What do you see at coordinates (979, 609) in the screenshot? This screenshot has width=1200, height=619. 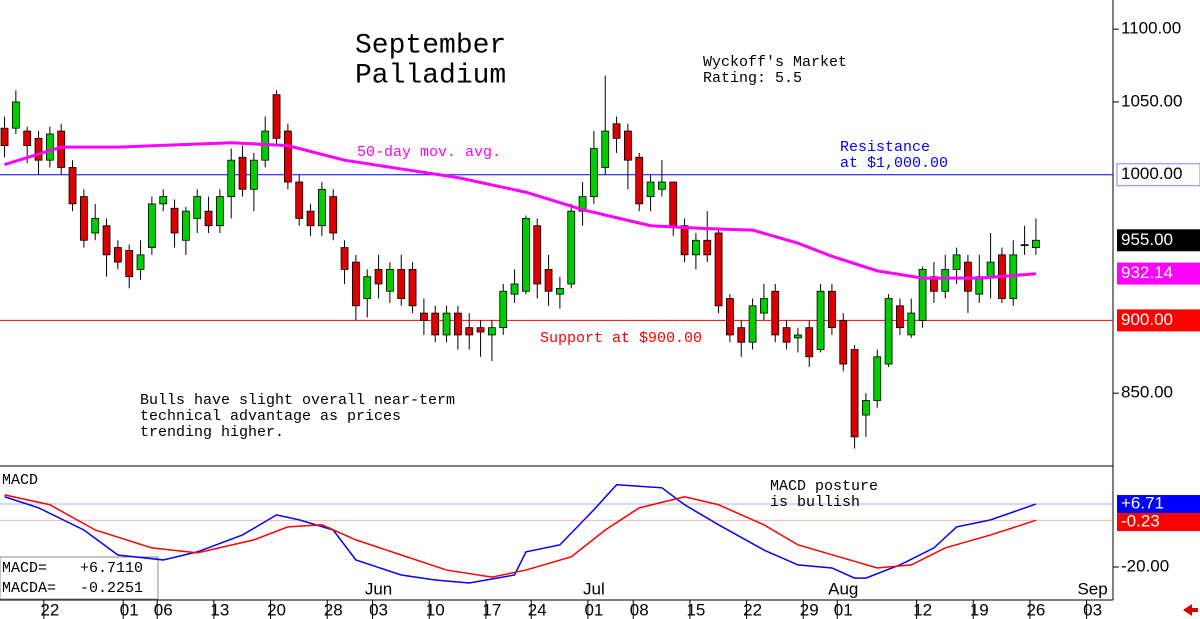 I see `x-tick-label: 19` at bounding box center [979, 609].